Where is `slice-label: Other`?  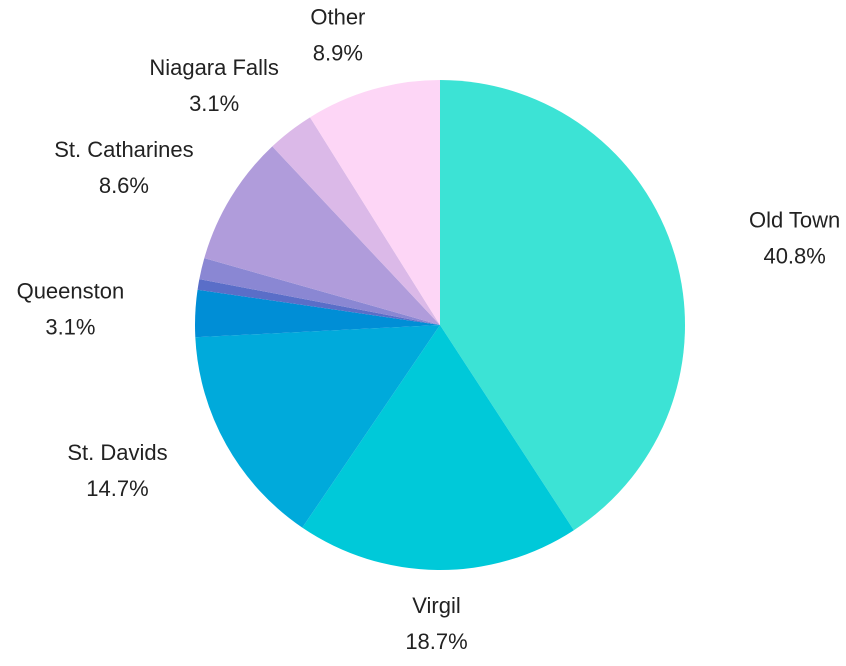 slice-label: Other is located at coordinates (337, 16).